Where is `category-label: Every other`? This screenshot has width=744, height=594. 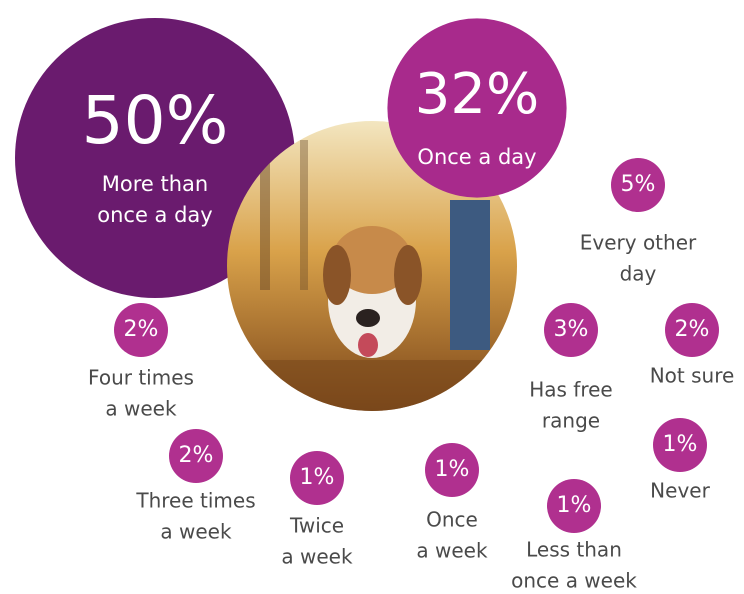
category-label: Every other is located at coordinates (638, 243).